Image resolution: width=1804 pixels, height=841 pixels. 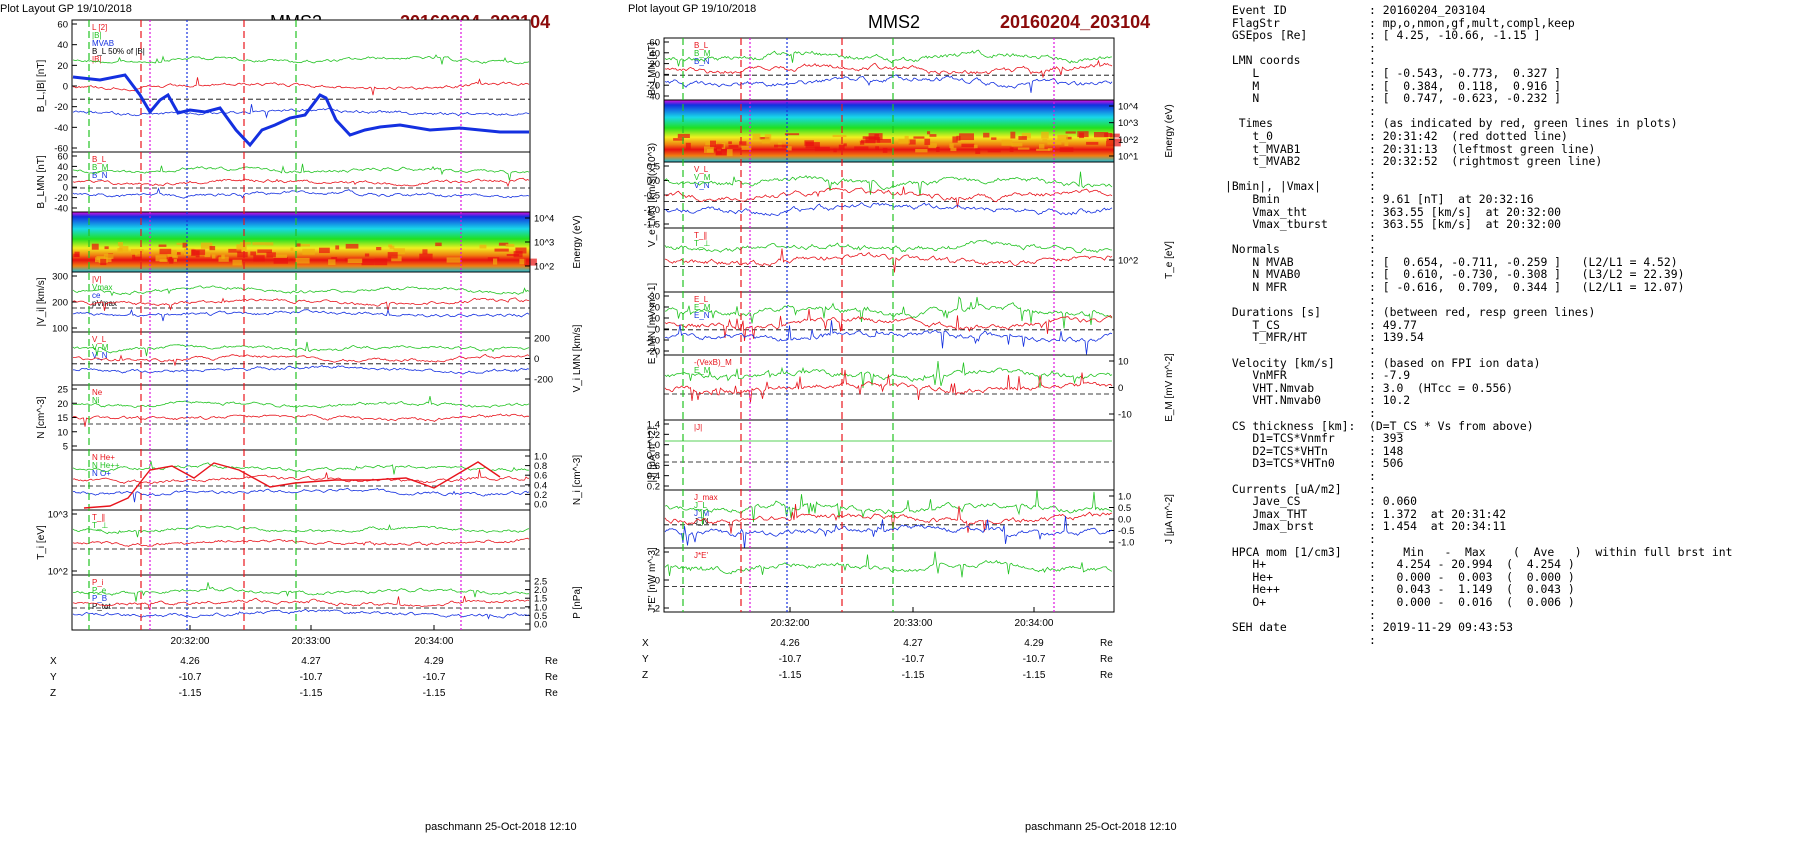 I want to click on y-axis-label: E_LMN [mV m^-1], so click(x=652, y=324).